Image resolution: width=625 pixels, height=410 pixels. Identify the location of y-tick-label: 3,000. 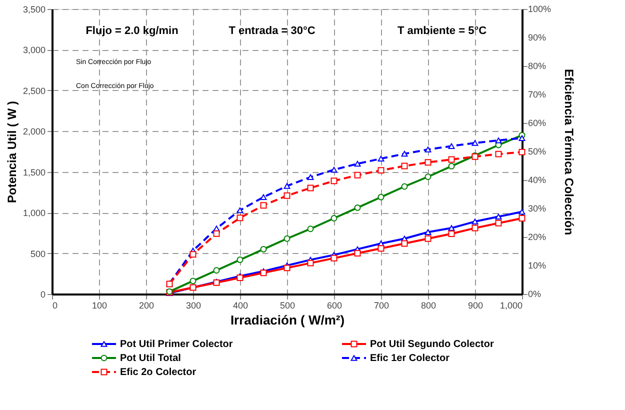
(34, 50).